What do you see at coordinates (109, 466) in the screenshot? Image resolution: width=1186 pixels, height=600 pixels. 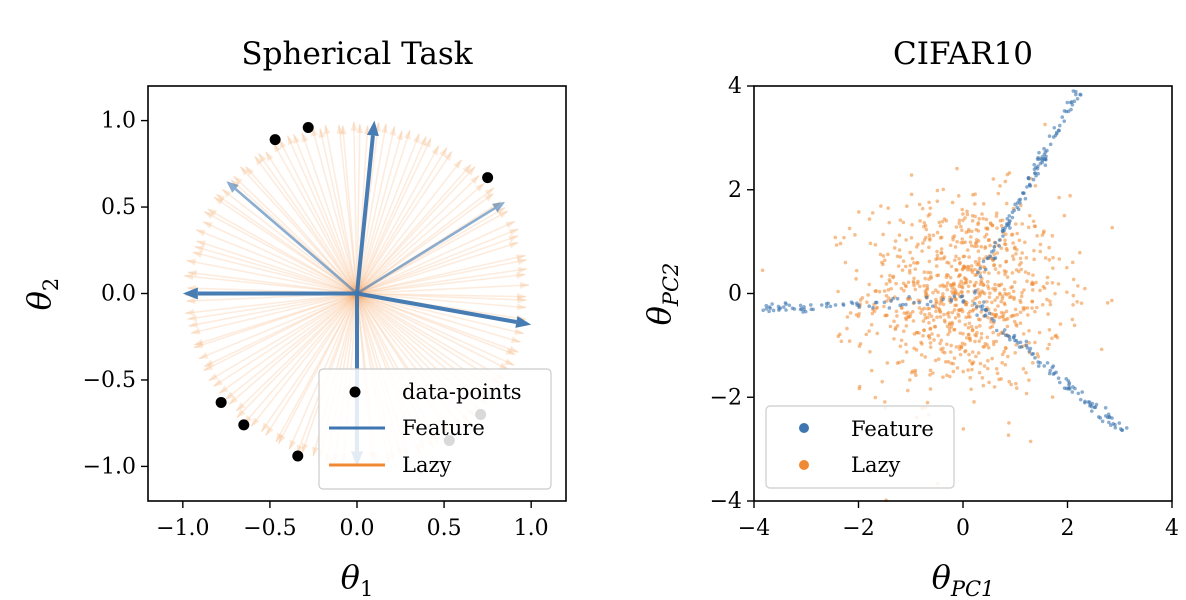 I see `y-tick-label: −1.0` at bounding box center [109, 466].